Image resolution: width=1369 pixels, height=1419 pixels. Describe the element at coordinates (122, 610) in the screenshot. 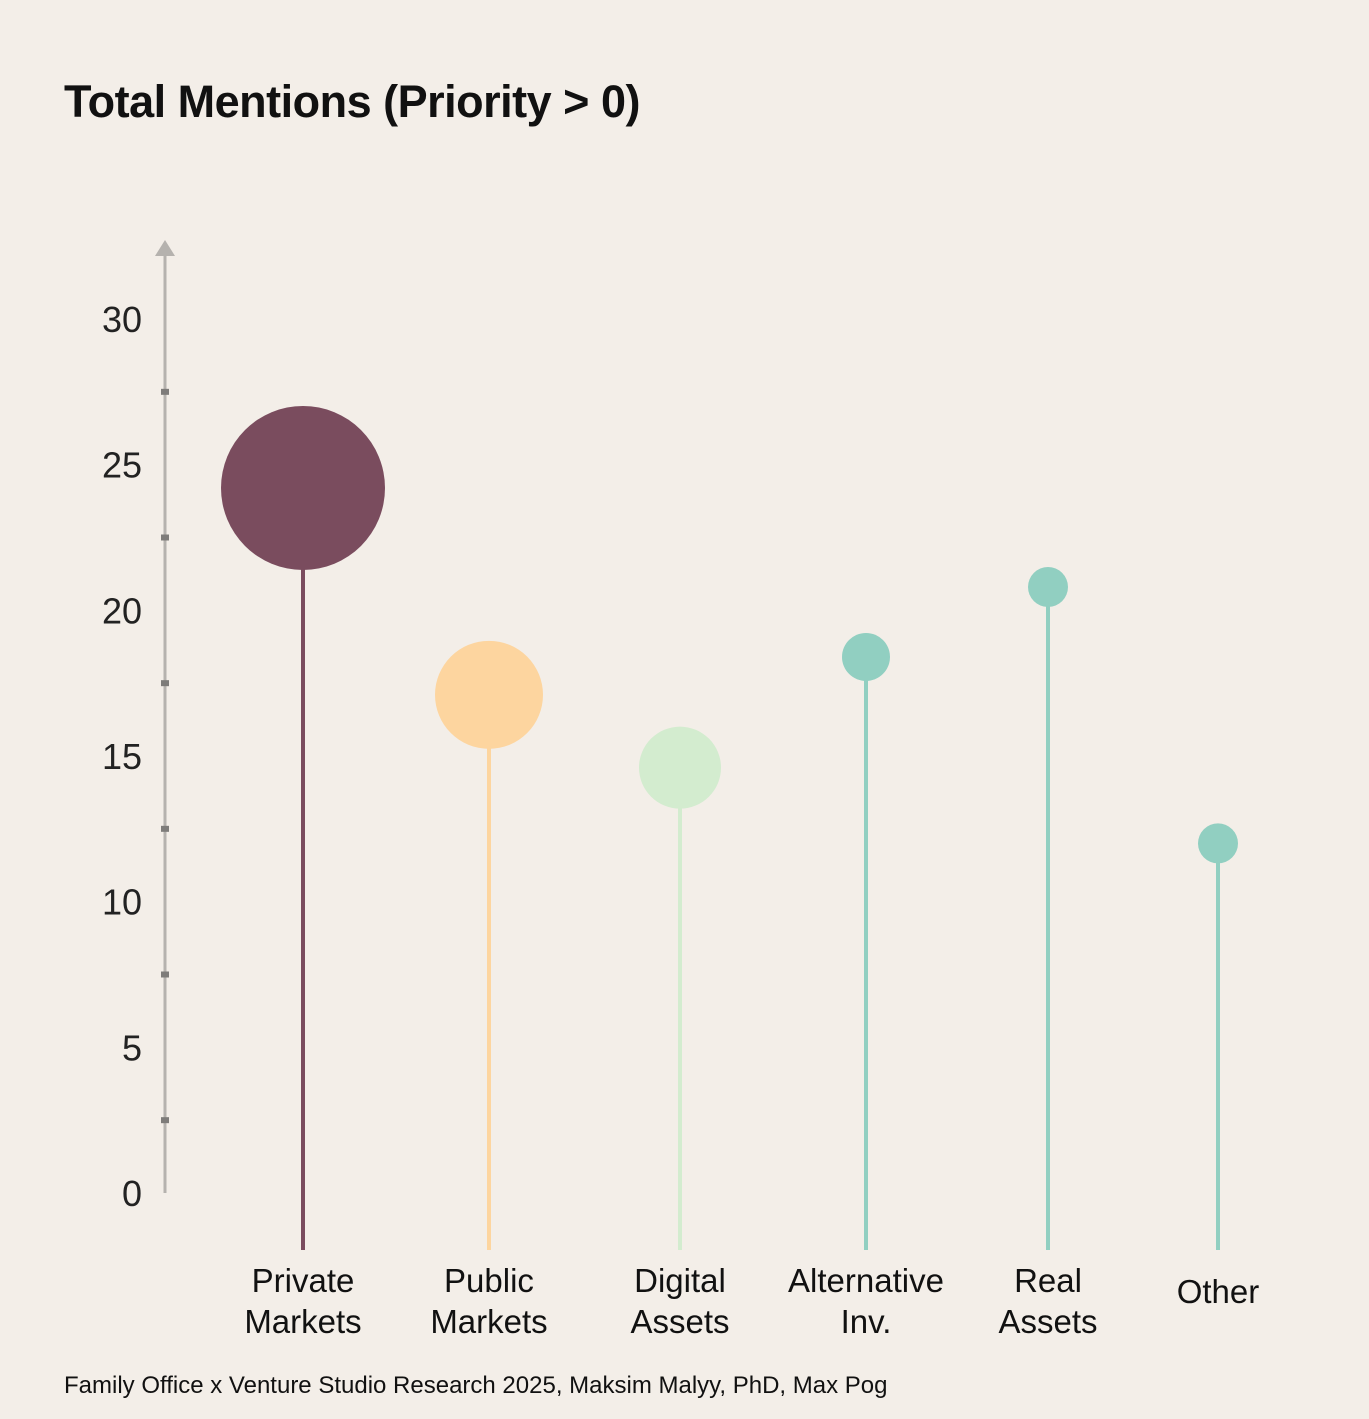

I see `y-tick-label-20: 20` at that location.